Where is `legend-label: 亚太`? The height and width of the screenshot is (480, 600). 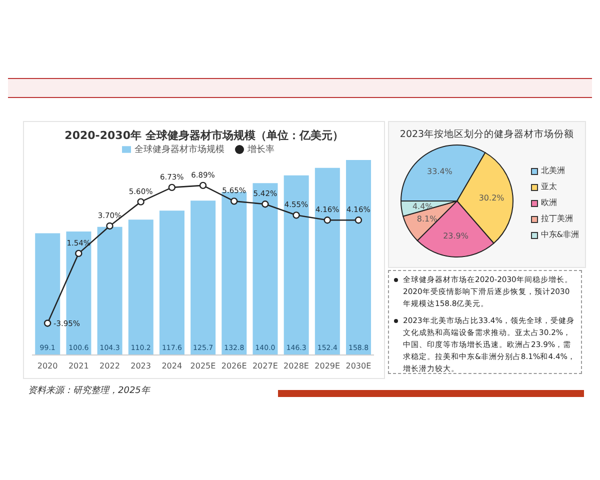
legend-label: 亚太 is located at coordinates (548, 187).